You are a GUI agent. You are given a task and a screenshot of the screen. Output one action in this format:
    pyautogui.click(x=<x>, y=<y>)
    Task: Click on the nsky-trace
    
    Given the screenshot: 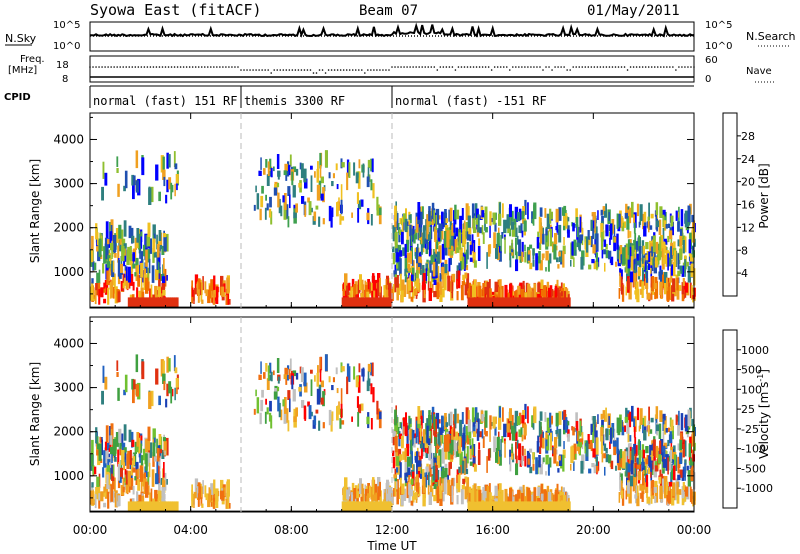 What is the action you would take?
    pyautogui.click(x=392, y=30)
    